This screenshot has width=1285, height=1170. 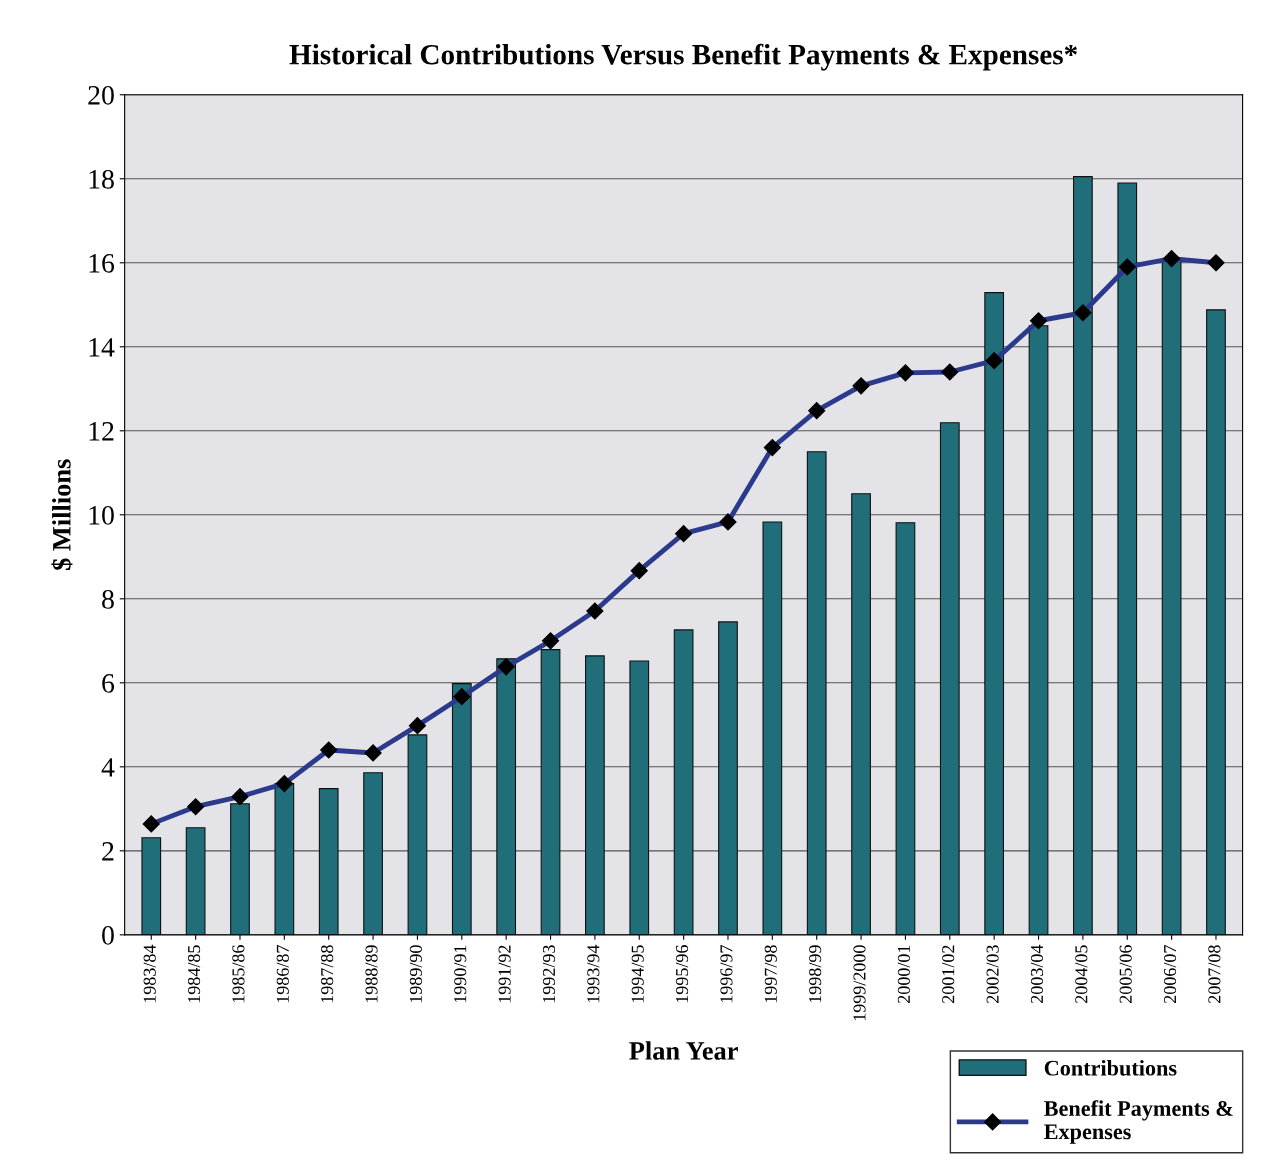 What do you see at coordinates (415, 974) in the screenshot?
I see `x-tick-label: 1989/90` at bounding box center [415, 974].